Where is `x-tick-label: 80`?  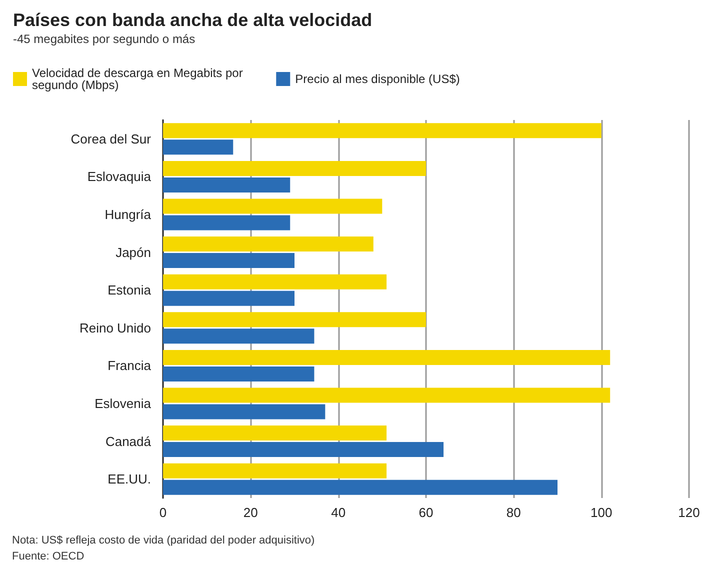
x-tick-label: 80 is located at coordinates (513, 512).